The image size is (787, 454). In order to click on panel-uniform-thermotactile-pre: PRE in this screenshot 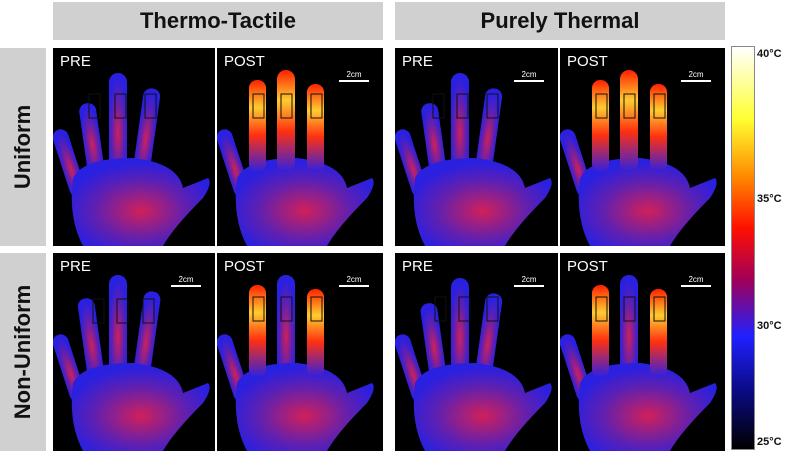, I will do `click(134, 147)`.